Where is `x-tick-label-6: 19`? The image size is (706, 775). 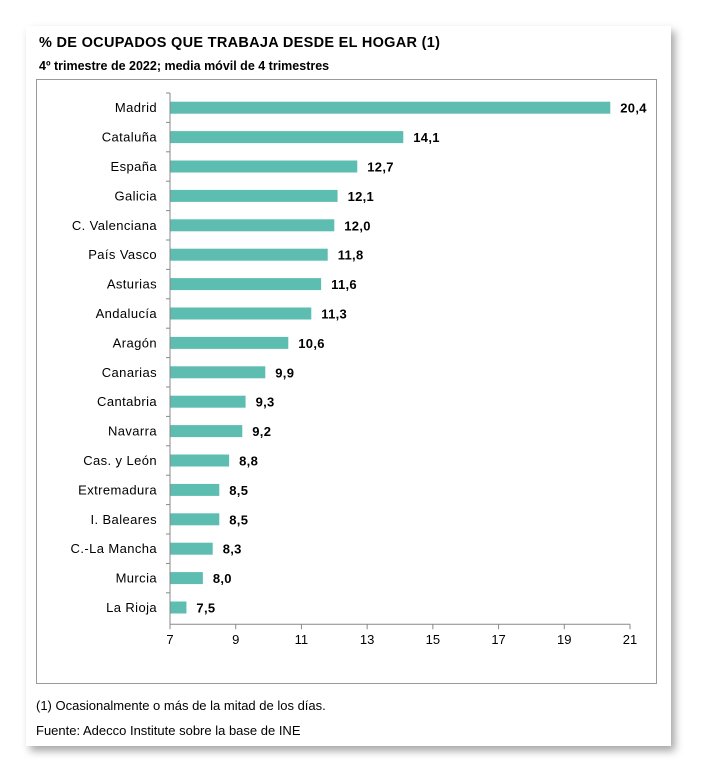
x-tick-label-6: 19 is located at coordinates (564, 639).